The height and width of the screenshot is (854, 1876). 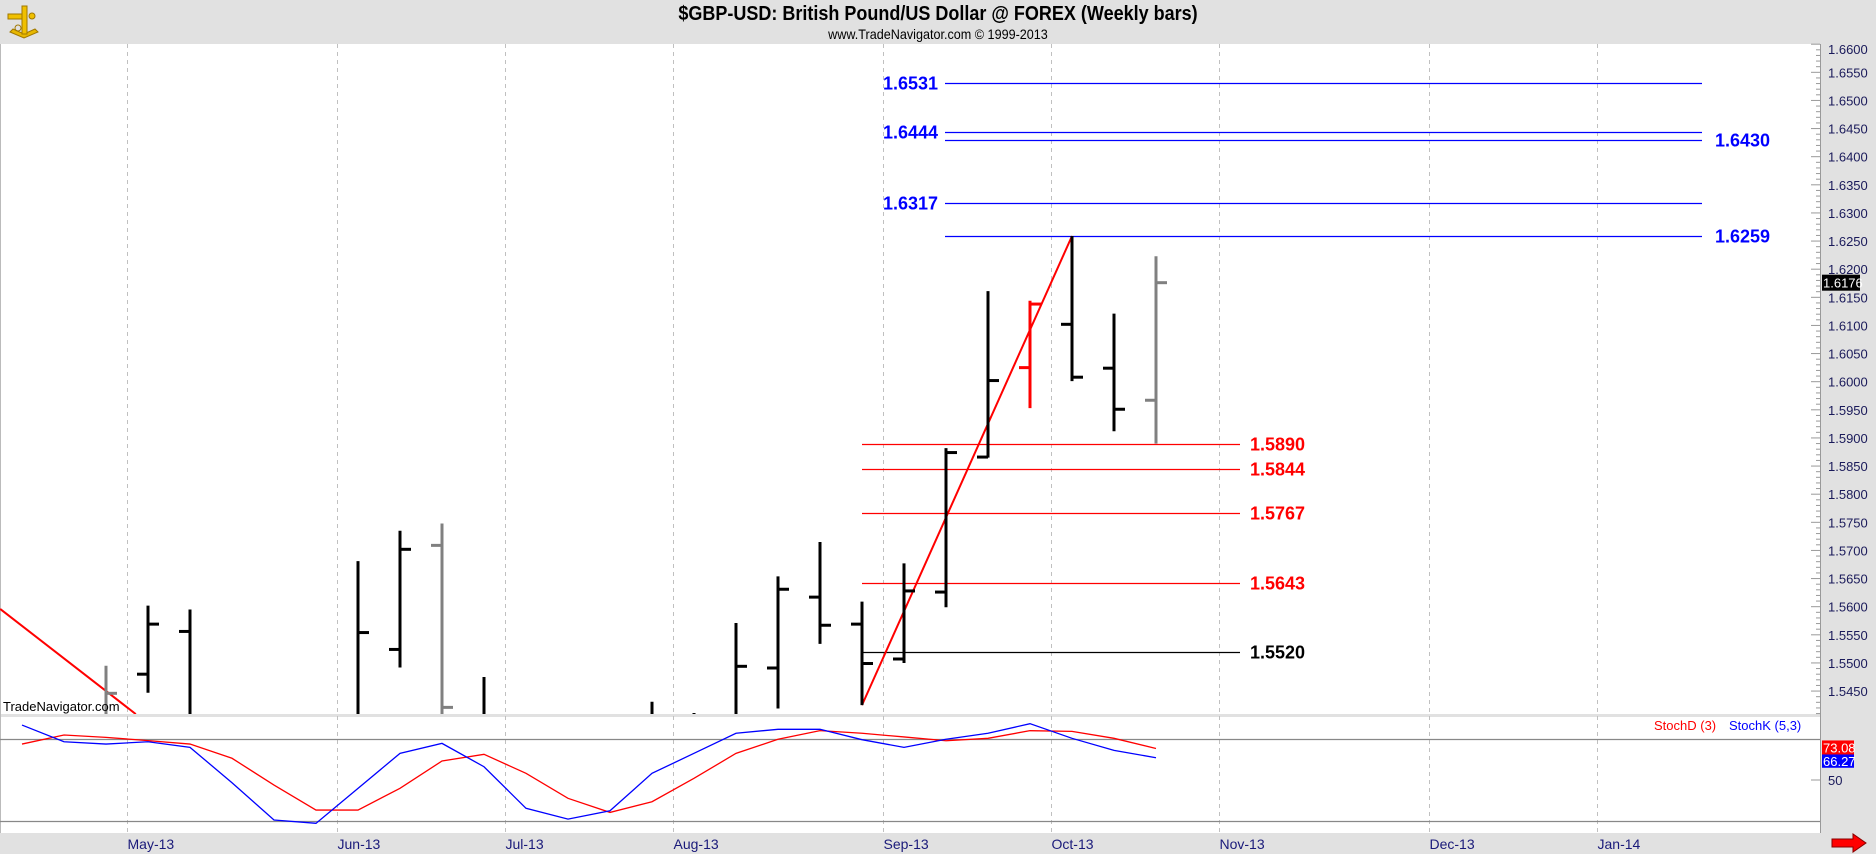 What do you see at coordinates (23, 22) in the screenshot?
I see `sextant-icon` at bounding box center [23, 22].